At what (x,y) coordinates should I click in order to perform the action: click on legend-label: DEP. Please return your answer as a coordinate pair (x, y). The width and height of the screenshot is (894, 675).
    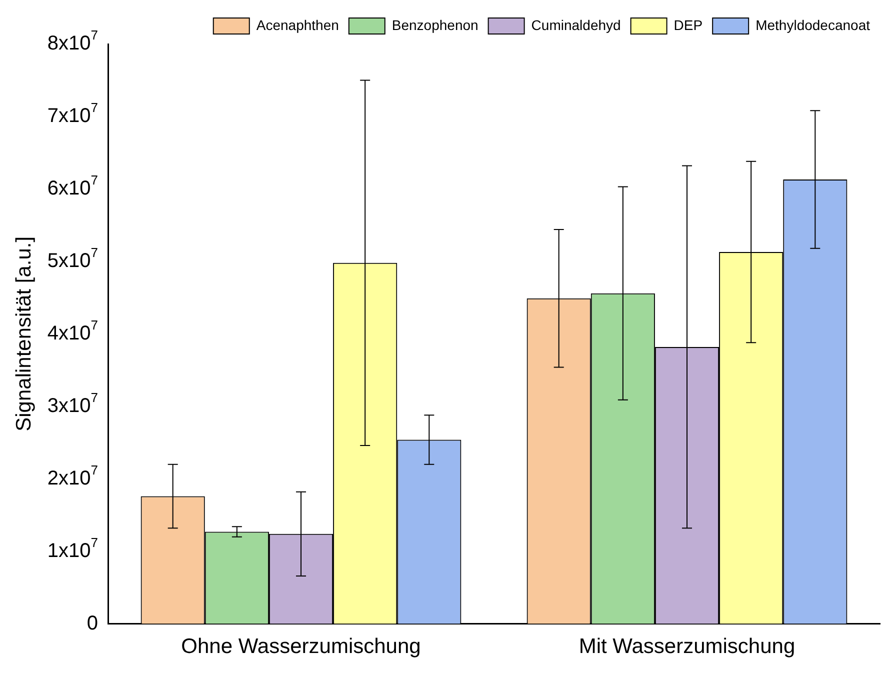
    Looking at the image, I should click on (688, 24).